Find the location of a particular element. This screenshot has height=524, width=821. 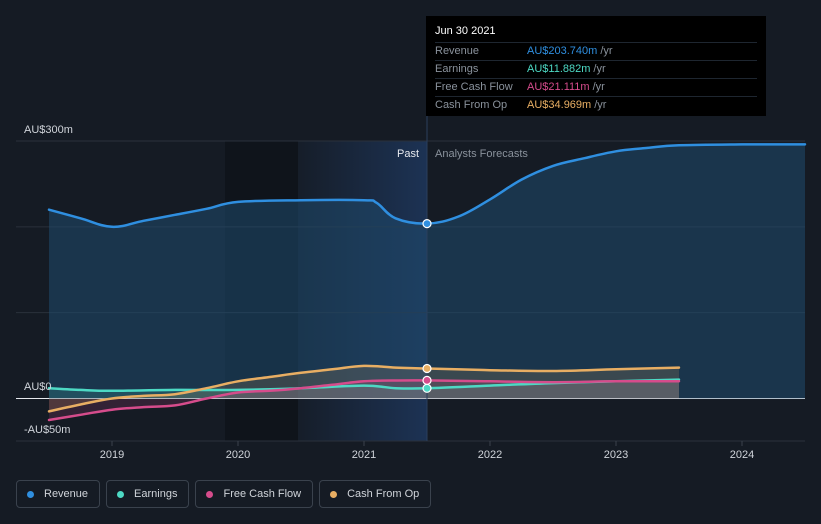

legend-item-earnings: Earnings is located at coordinates (148, 494).